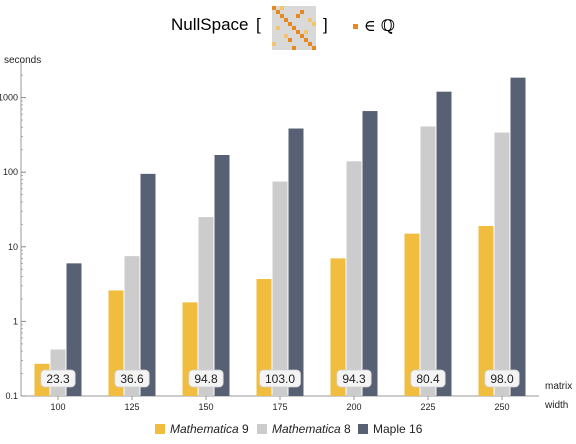  Describe the element at coordinates (10, 172) in the screenshot. I see `y-tick-label: 100` at that location.